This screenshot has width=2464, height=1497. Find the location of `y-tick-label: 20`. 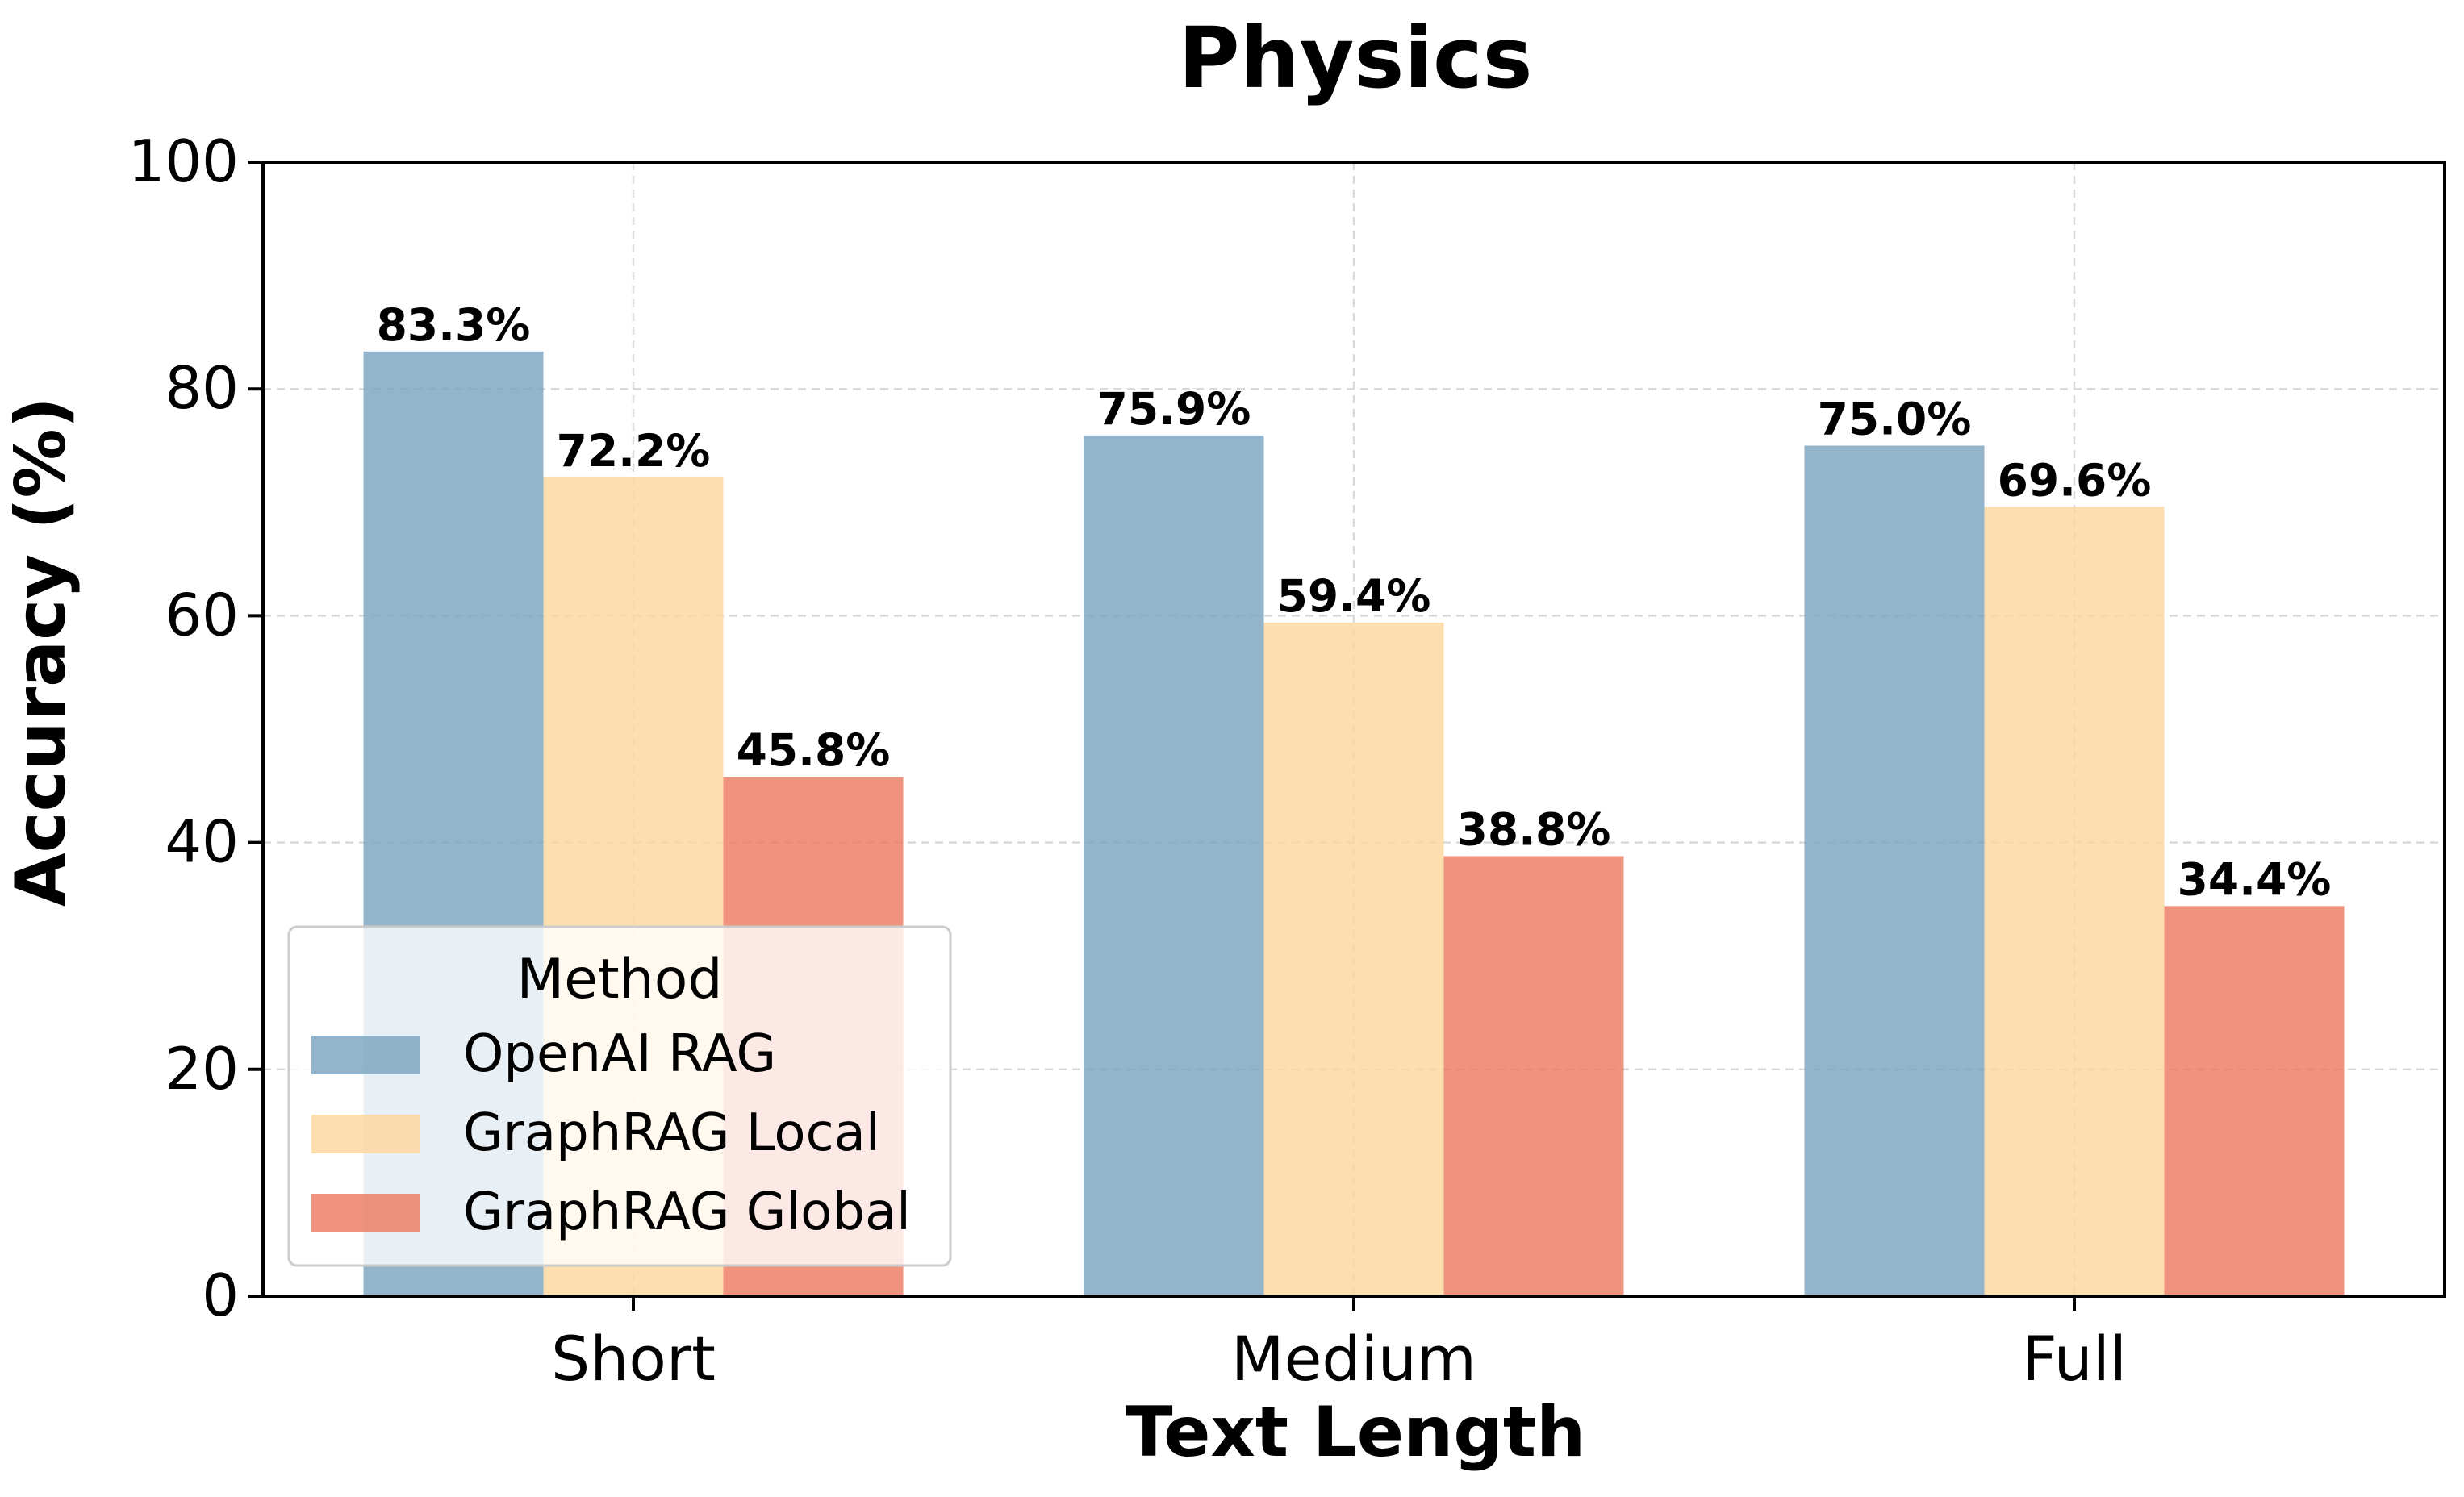

y-tick-label: 20 is located at coordinates (202, 1069).